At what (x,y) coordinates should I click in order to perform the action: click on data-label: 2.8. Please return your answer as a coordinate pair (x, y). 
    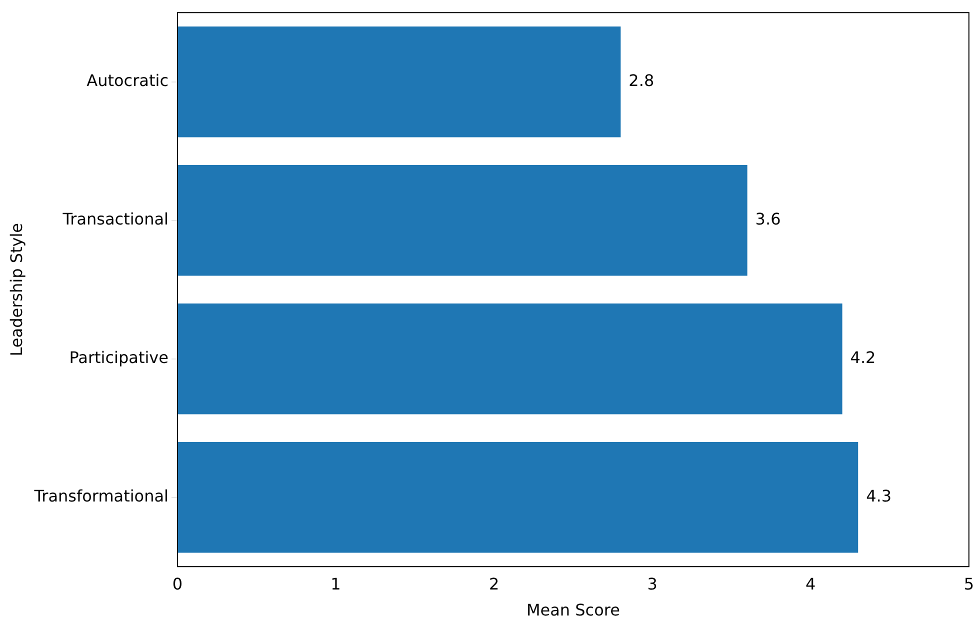
    Looking at the image, I should click on (641, 80).